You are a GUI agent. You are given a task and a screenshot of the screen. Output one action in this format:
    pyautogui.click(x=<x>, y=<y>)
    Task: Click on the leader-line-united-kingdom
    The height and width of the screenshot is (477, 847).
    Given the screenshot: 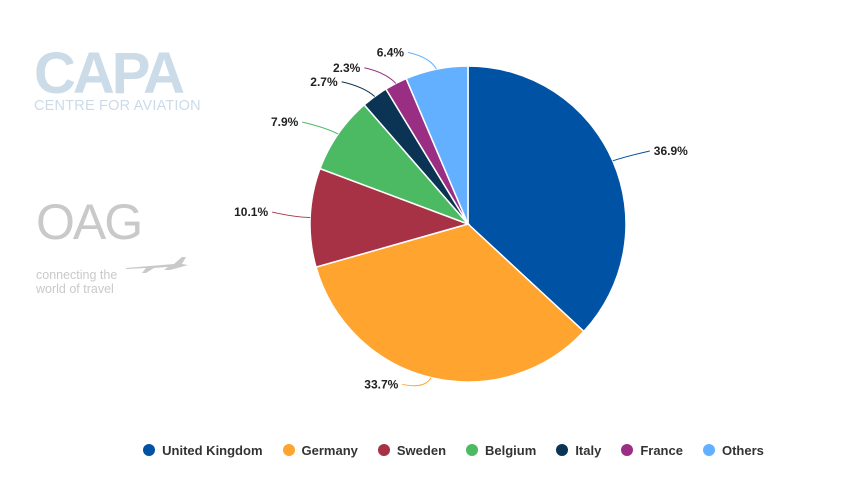 What is the action you would take?
    pyautogui.click(x=631, y=156)
    